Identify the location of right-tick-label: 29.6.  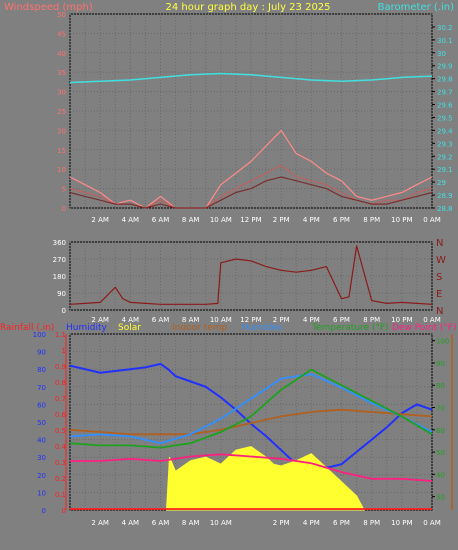
(445, 106).